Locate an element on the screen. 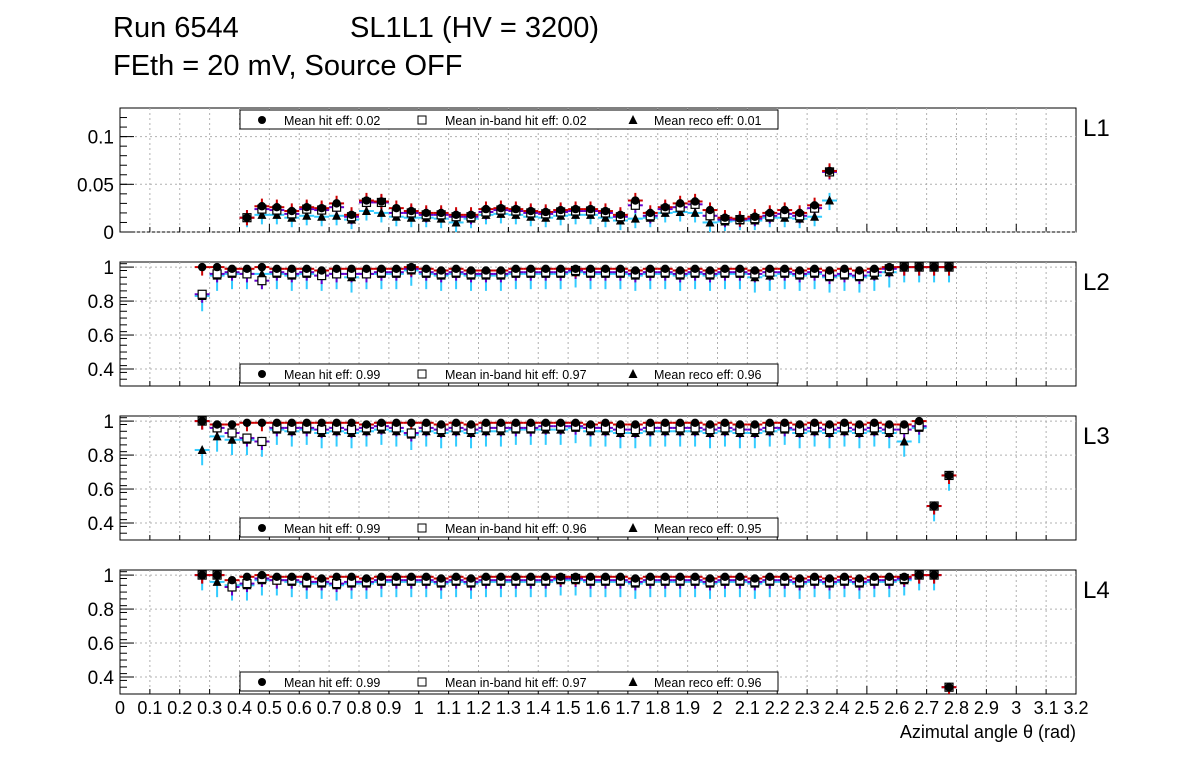 This screenshot has width=1196, height=772. x-tick-label: 3 is located at coordinates (1016, 708).